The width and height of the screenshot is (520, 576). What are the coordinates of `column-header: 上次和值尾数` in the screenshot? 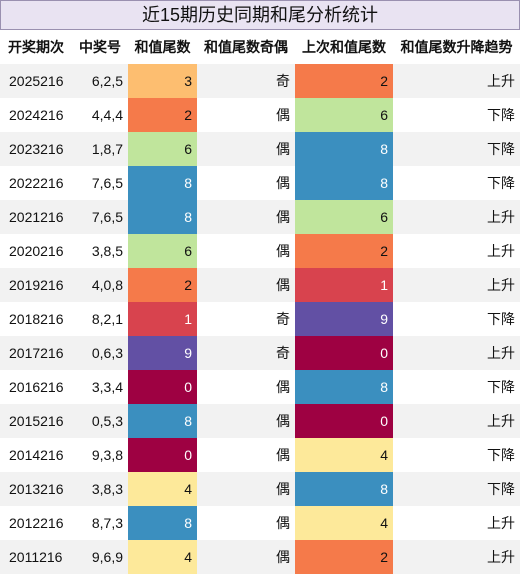 It's located at (344, 47).